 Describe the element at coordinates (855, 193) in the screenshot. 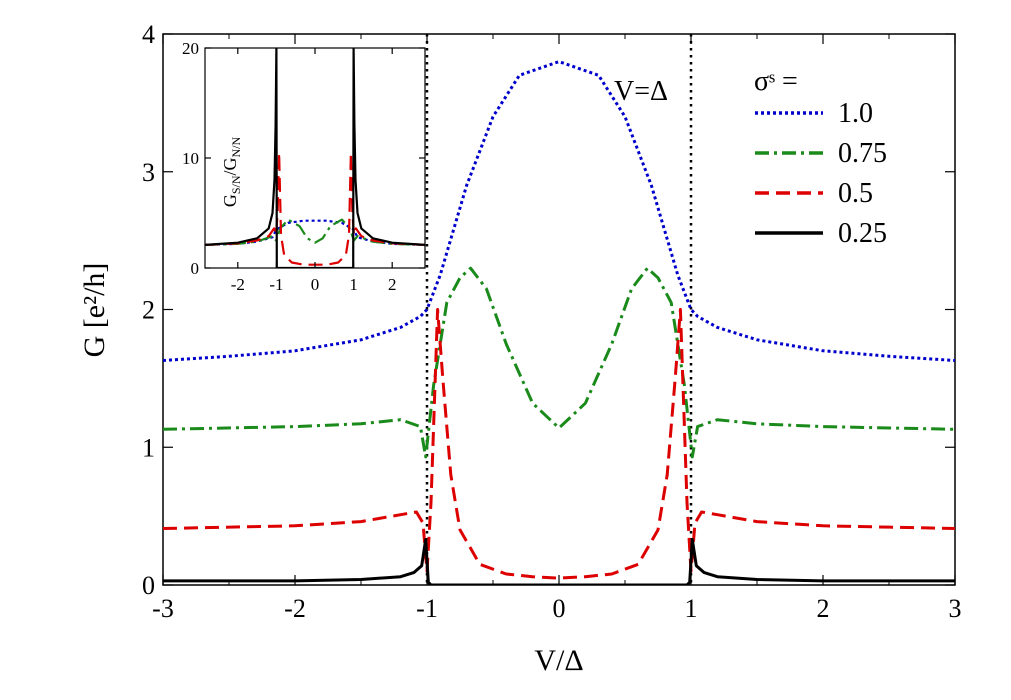

I see `legend-label-0.5: 0.5` at that location.